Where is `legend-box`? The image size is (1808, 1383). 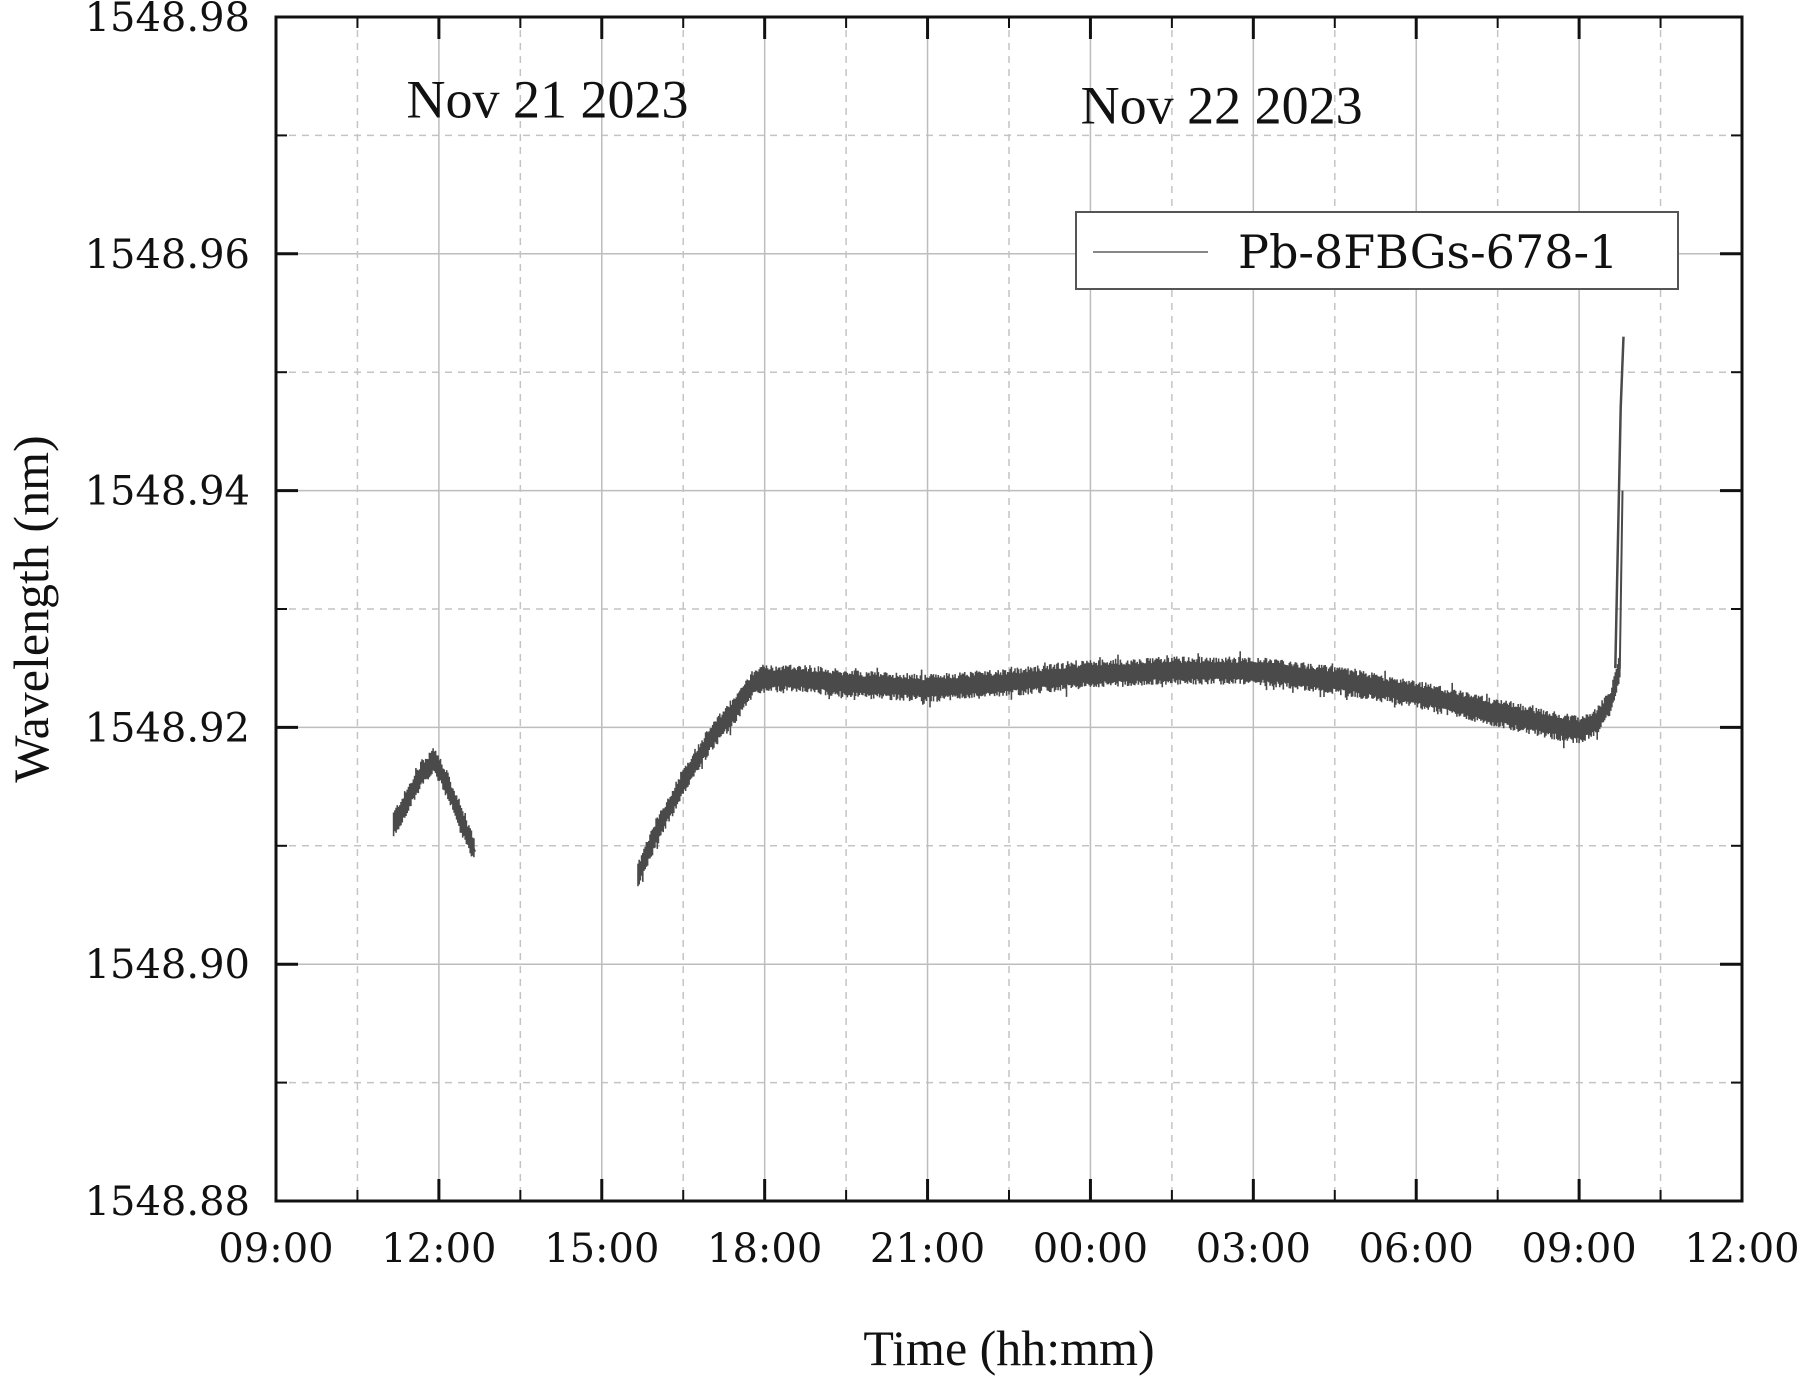
legend-box is located at coordinates (1377, 250).